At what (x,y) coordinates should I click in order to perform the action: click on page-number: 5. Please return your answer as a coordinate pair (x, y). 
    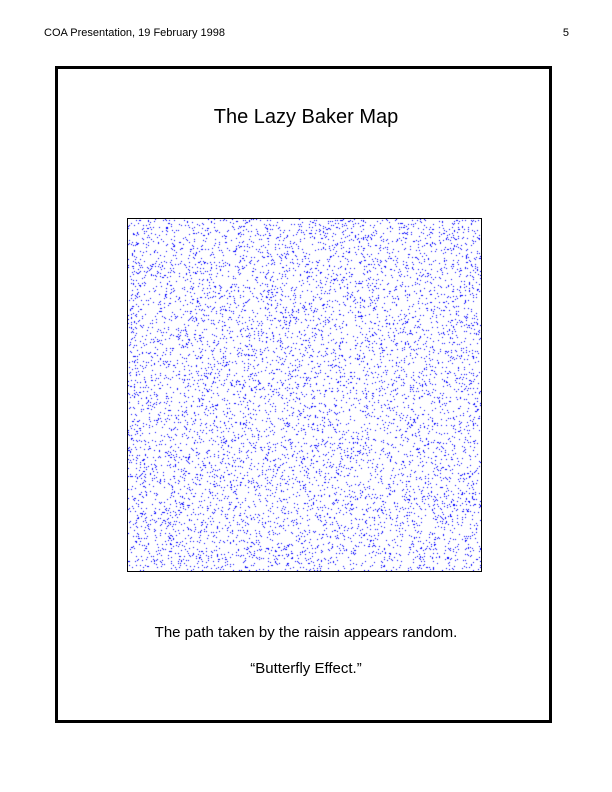
    Looking at the image, I should click on (565, 33).